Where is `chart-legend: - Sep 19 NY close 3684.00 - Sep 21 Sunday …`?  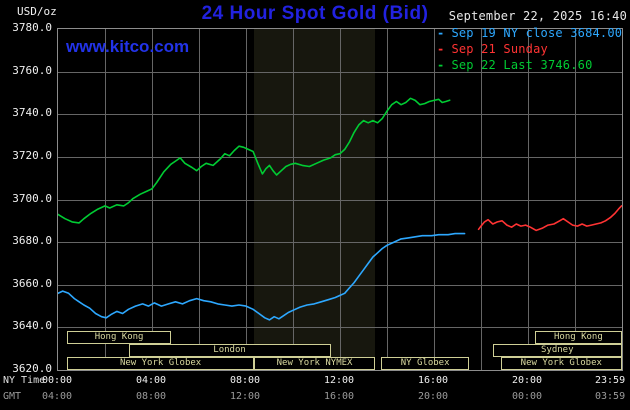 chart-legend: - Sep 19 NY close 3684.00 - Sep 21 Sunday … is located at coordinates (529, 49).